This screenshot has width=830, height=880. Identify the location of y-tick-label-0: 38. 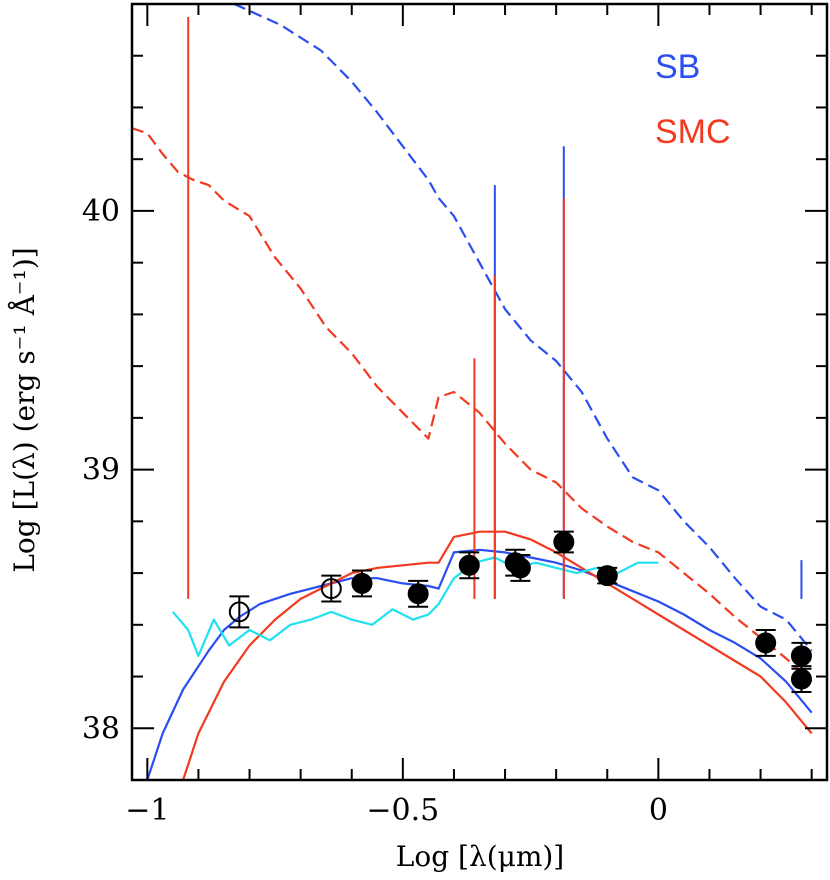
(101, 728).